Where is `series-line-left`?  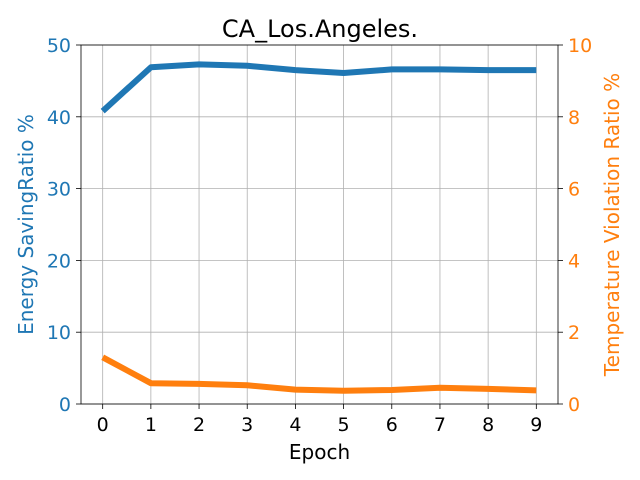 series-line-left is located at coordinates (318, 87).